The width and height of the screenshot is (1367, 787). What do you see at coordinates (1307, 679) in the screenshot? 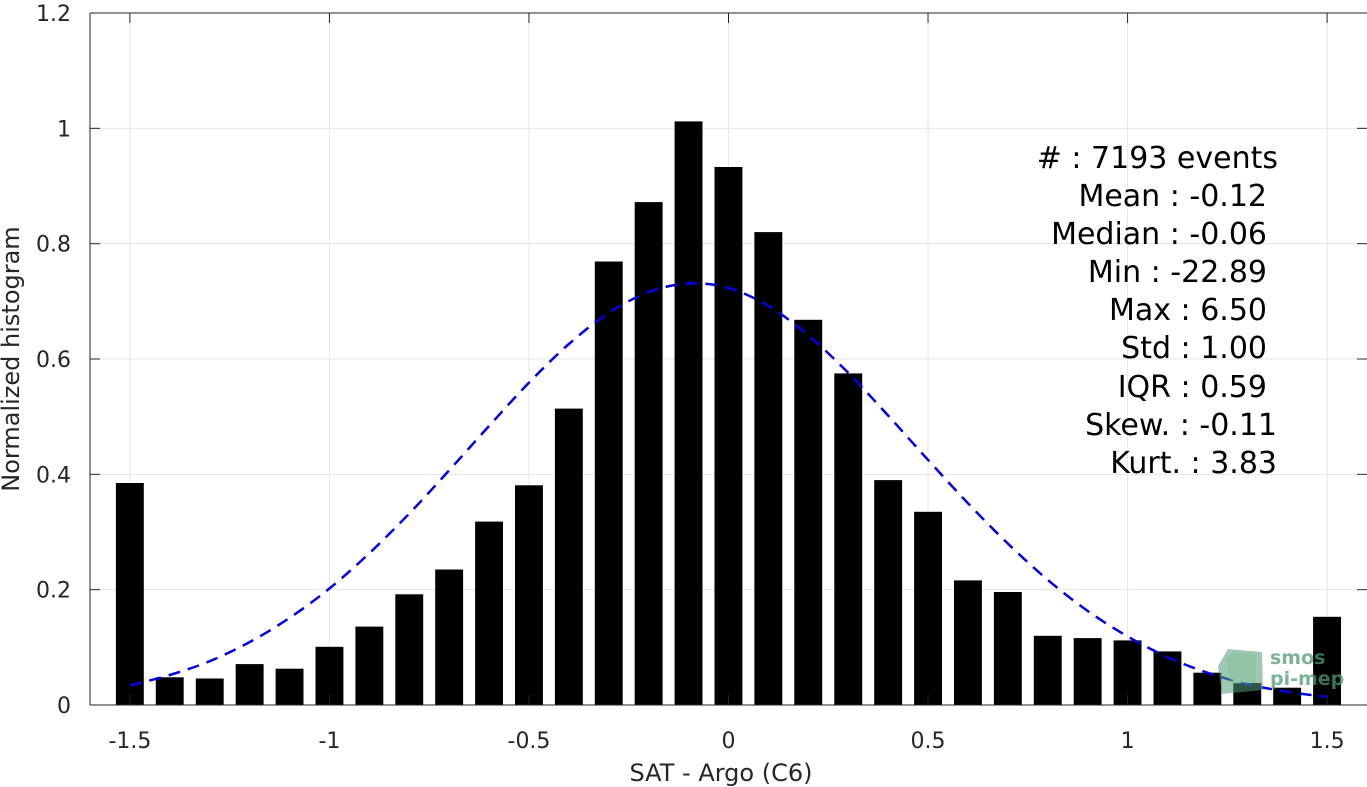
I see `logo-text-line2: pi-mep` at bounding box center [1307, 679].